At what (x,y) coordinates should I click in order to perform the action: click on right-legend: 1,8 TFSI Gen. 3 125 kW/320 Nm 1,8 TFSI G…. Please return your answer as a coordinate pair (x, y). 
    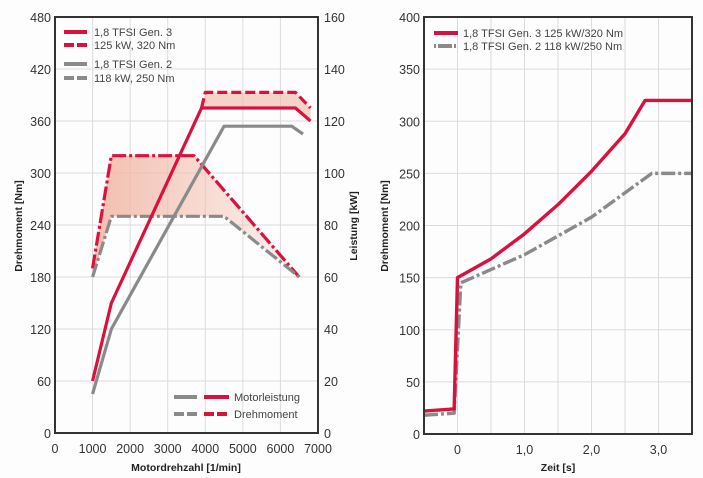
    Looking at the image, I should click on (528, 40).